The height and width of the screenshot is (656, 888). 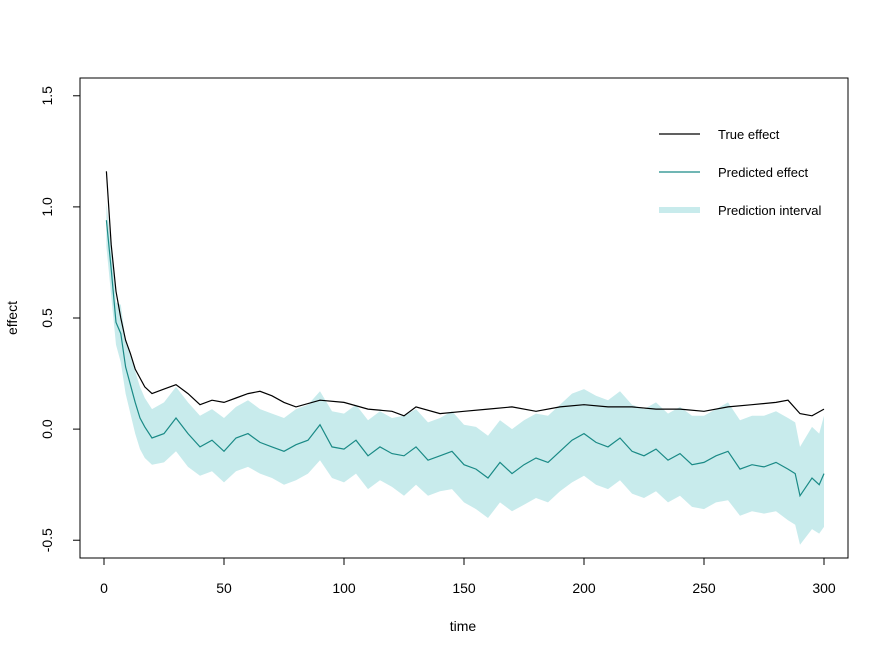 What do you see at coordinates (47, 540) in the screenshot?
I see `y-tick-label: -0.5` at bounding box center [47, 540].